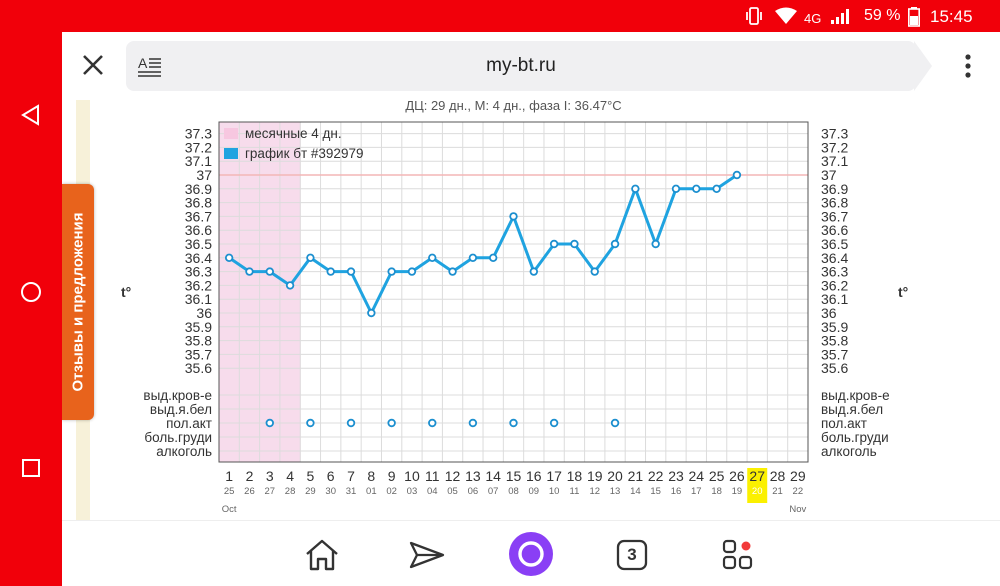 The width and height of the screenshot is (1000, 586). I want to click on x-day-label: 12, so click(453, 476).